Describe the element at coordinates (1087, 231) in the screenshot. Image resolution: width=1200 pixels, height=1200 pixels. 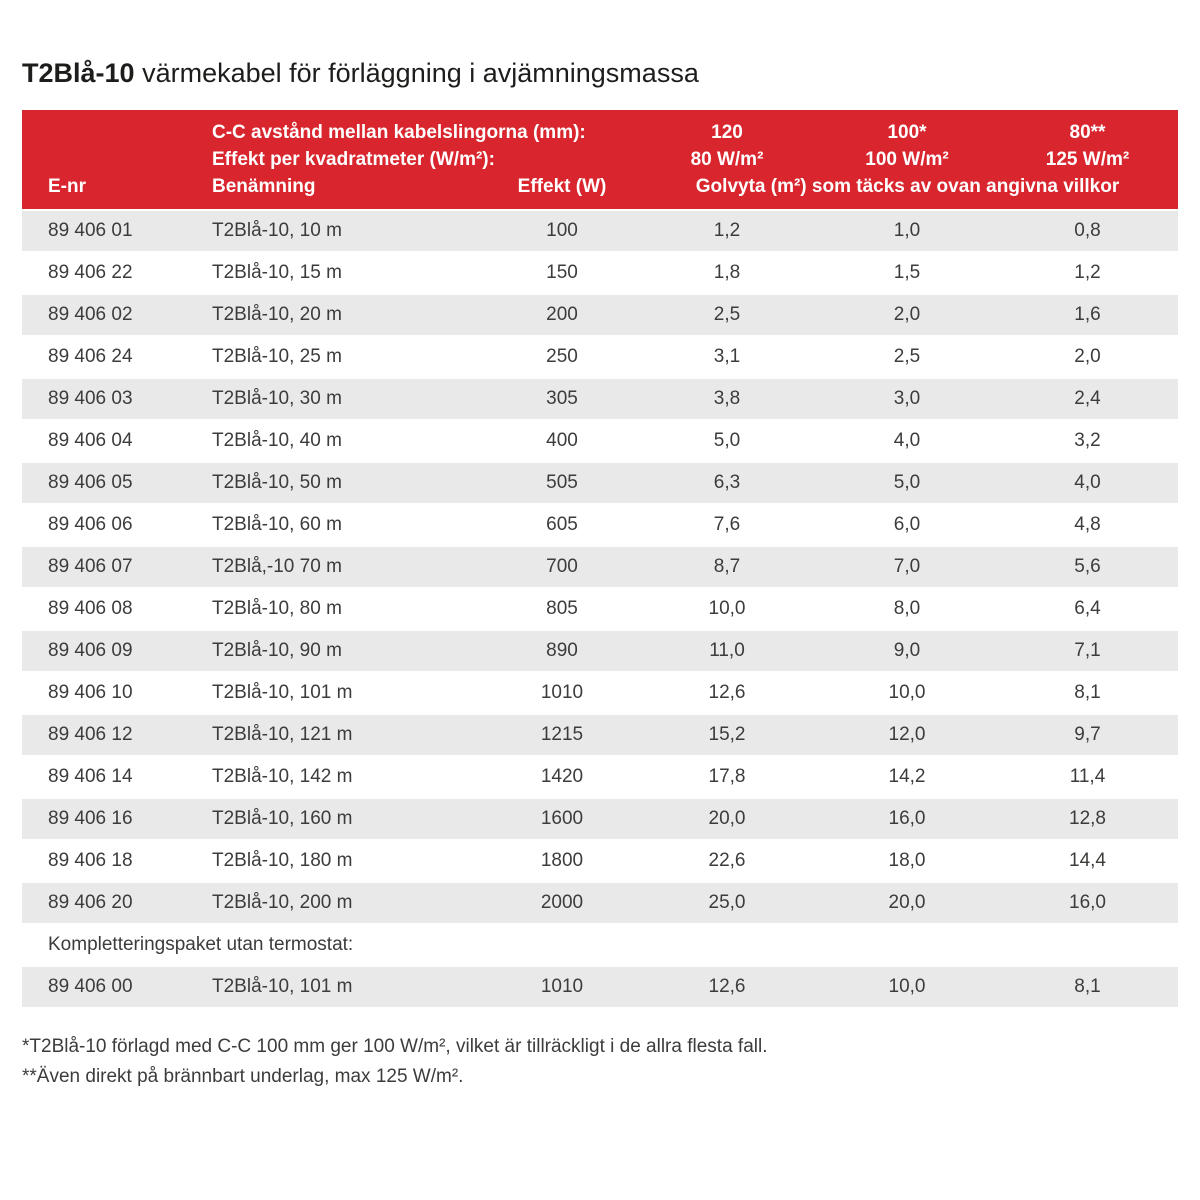
I see `cell-golvyta-80: 0,8` at that location.